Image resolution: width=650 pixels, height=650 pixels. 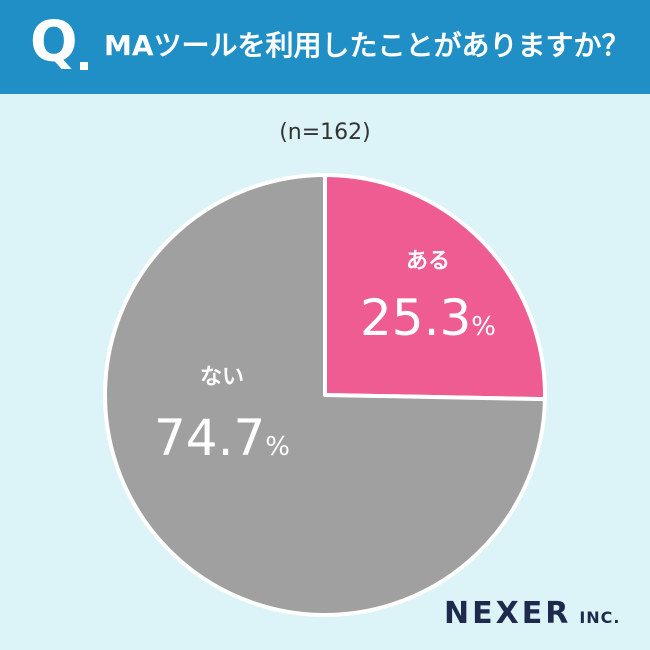 What do you see at coordinates (600, 617) in the screenshot?
I see `logo-sub: INC.` at bounding box center [600, 617].